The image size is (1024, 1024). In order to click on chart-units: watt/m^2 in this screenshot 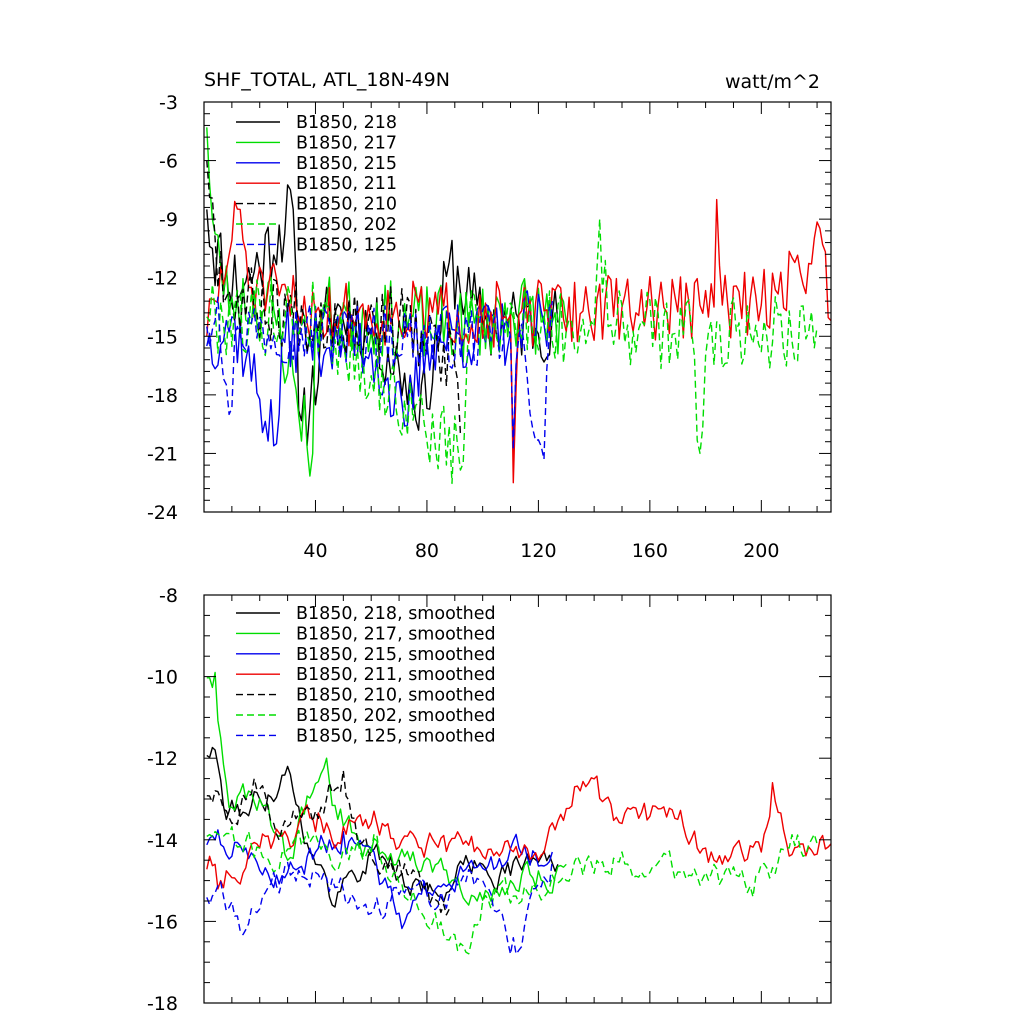, I will do `click(772, 82)`.